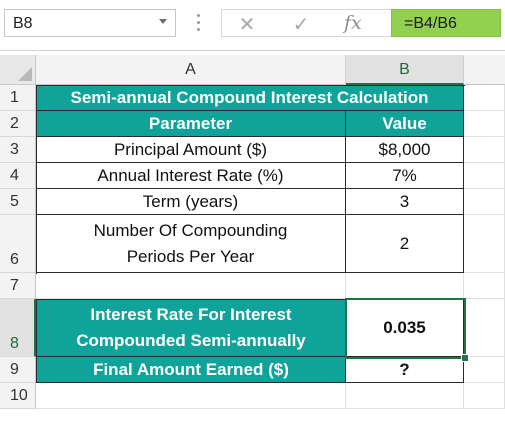 This screenshot has height=430, width=505. What do you see at coordinates (465, 358) in the screenshot?
I see `fill-handle` at bounding box center [465, 358].